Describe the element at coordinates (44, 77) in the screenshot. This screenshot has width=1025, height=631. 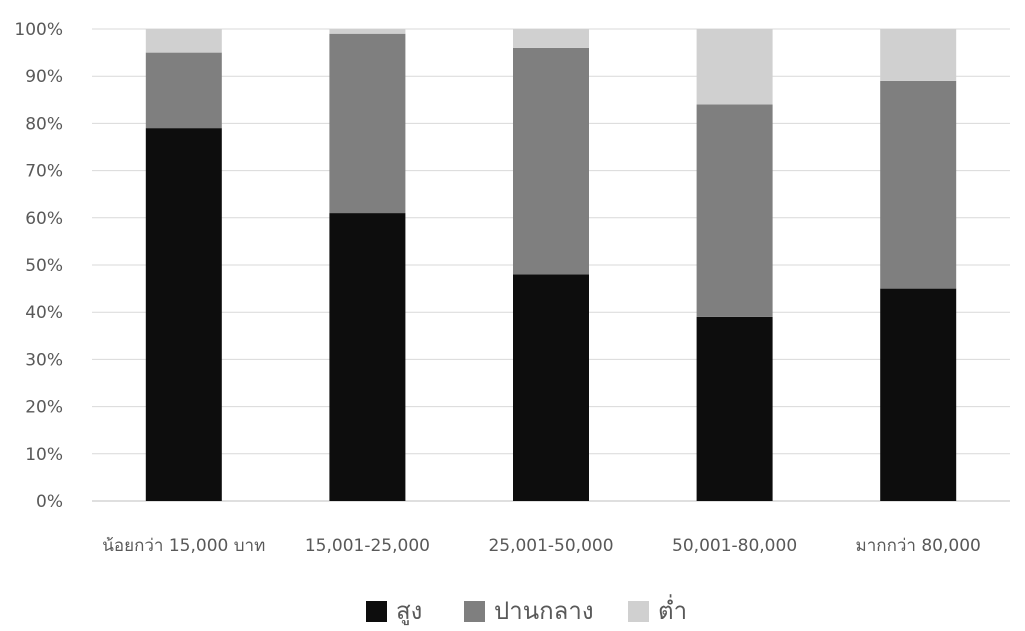
I see `y-tick-label: 90%` at that location.